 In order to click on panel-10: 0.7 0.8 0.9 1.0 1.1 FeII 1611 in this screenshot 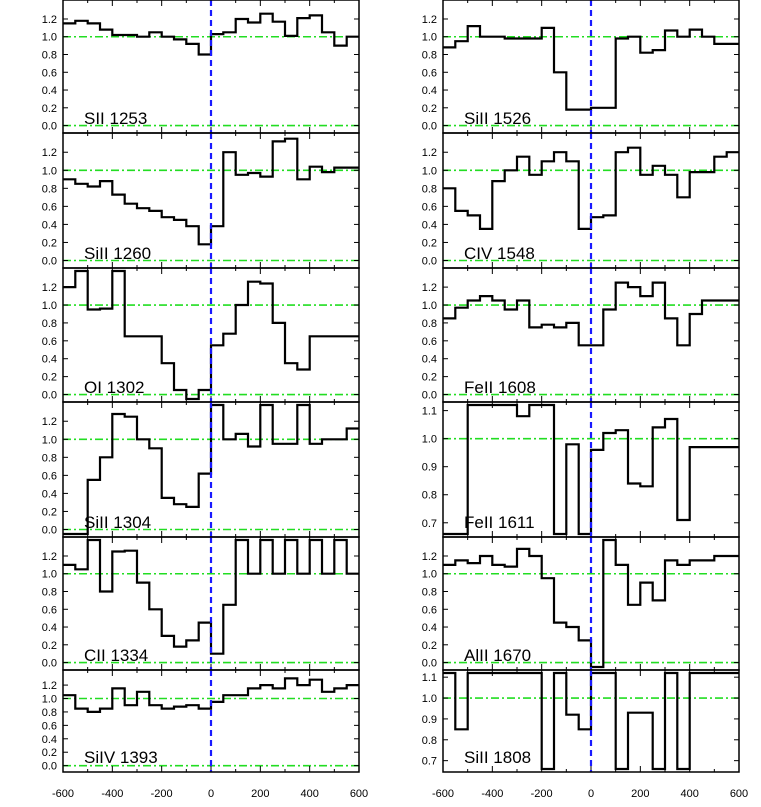, I will do `click(581, 469)`.